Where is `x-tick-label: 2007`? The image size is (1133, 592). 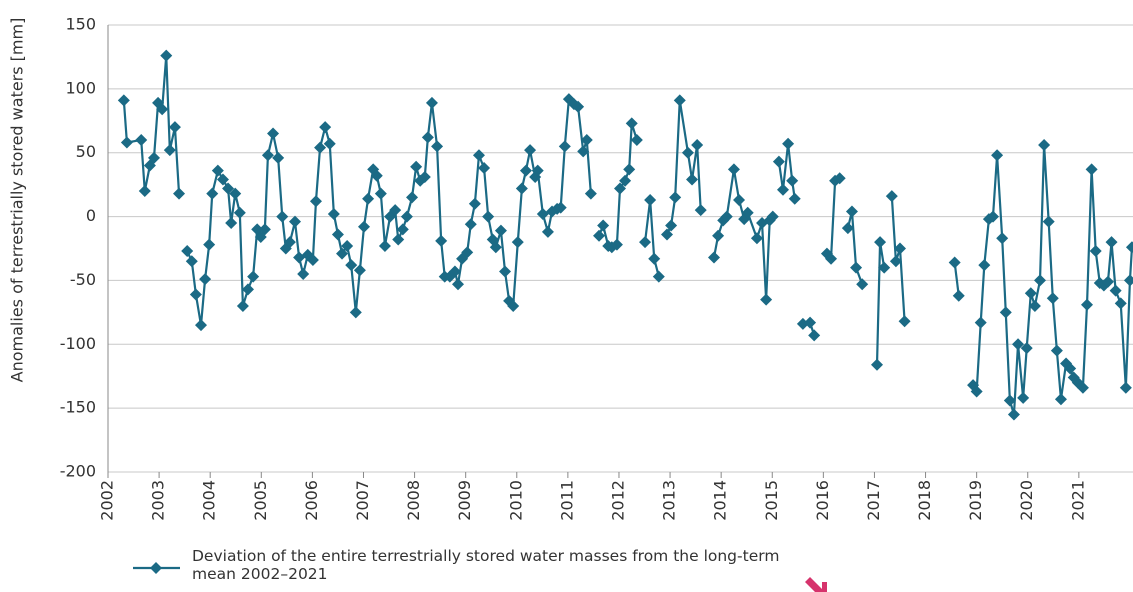
x-tick-label: 2007 is located at coordinates (362, 500).